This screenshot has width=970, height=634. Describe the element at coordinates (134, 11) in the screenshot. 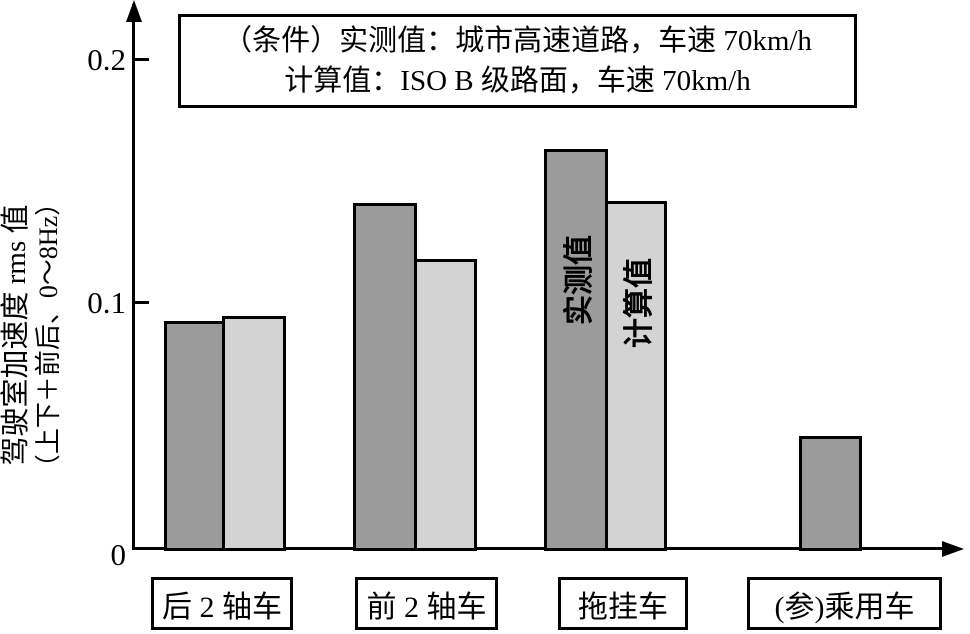

I see `y-axis-arrow-icon` at that location.